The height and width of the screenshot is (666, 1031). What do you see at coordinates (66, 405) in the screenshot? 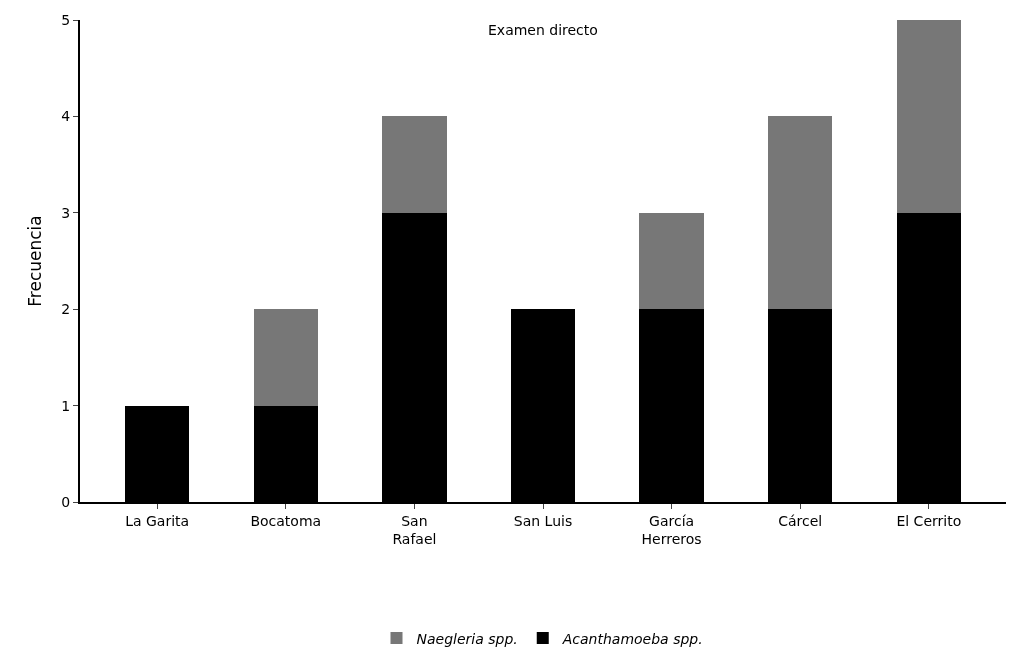
I see `y-tick-label: 1` at bounding box center [66, 405].